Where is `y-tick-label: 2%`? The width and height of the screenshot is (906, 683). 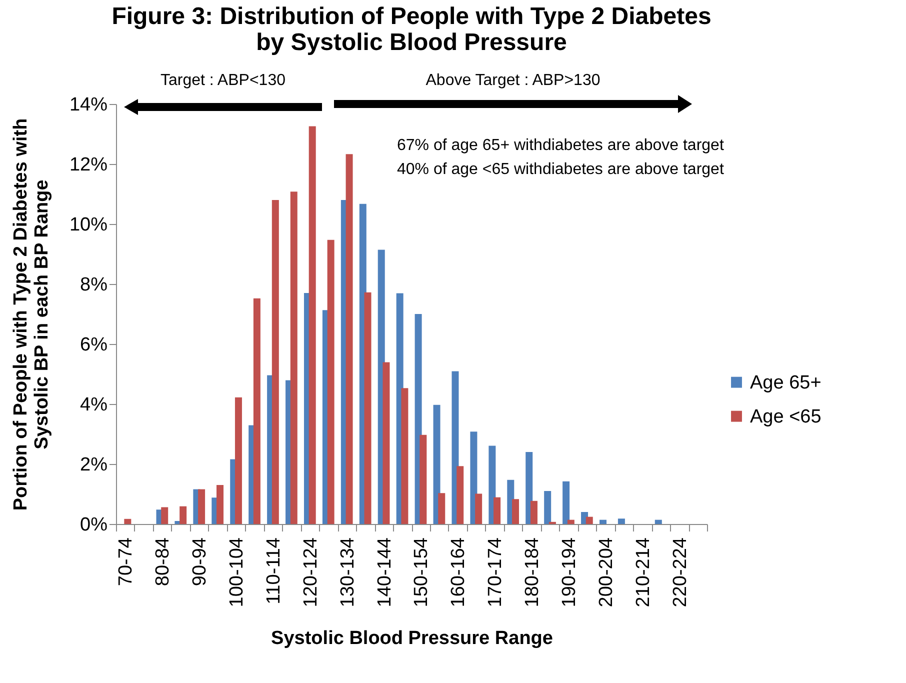
y-tick-label: 2% is located at coordinates (94, 465).